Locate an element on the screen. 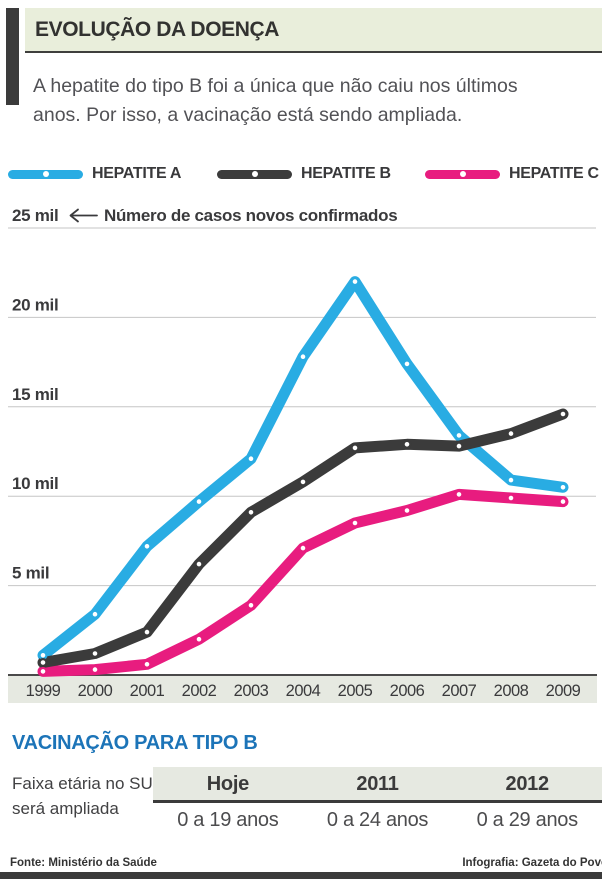  chart-legend: HEPATITE A HEPATITE B HEPATITE C is located at coordinates (301, 174).